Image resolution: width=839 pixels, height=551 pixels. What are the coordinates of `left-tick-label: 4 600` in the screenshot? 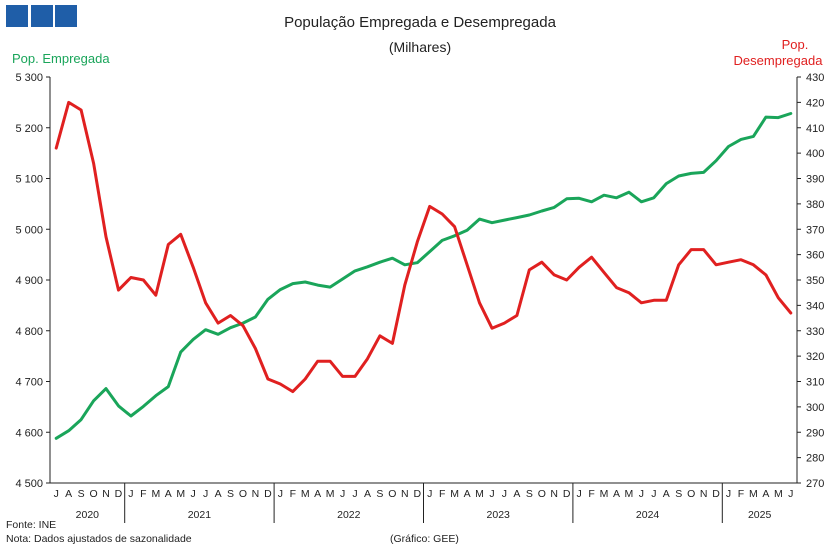 It's located at (29, 433).